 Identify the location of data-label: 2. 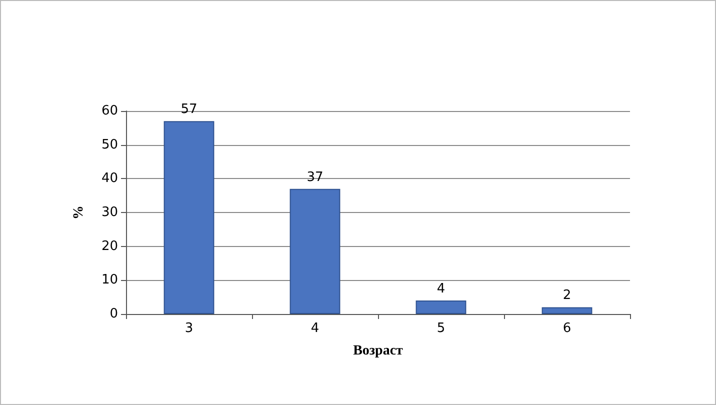
(567, 296).